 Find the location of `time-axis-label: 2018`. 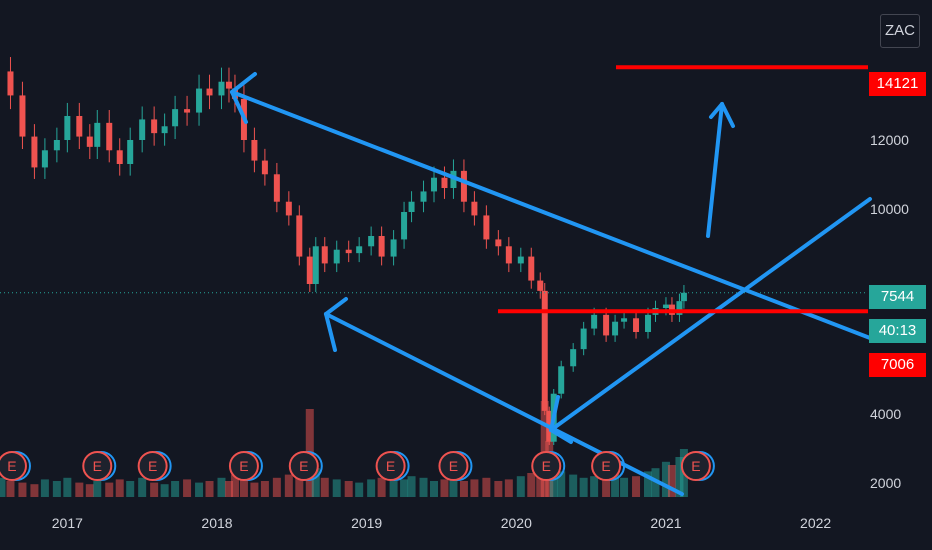

time-axis-label: 2018 is located at coordinates (217, 523).